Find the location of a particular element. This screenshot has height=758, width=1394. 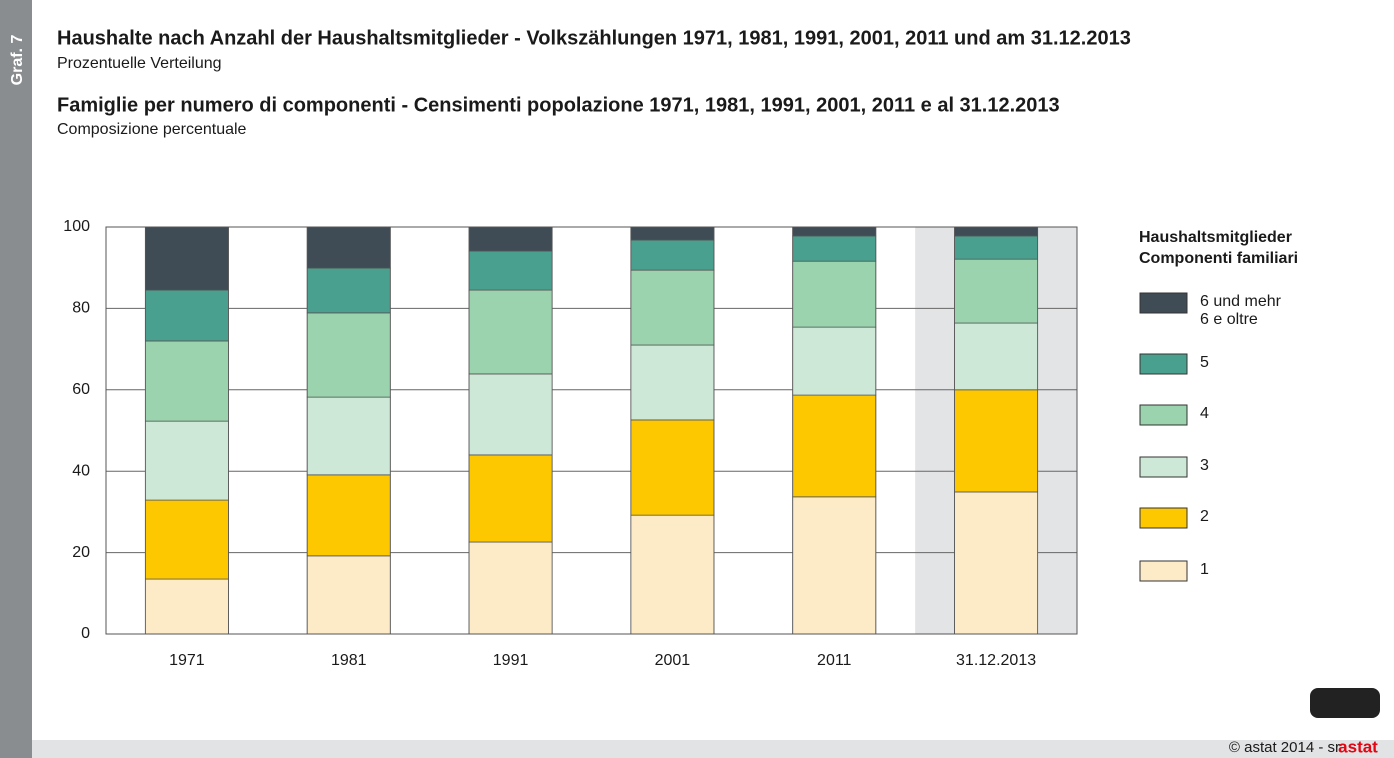

x-tick-label: 1991 is located at coordinates (511, 660).